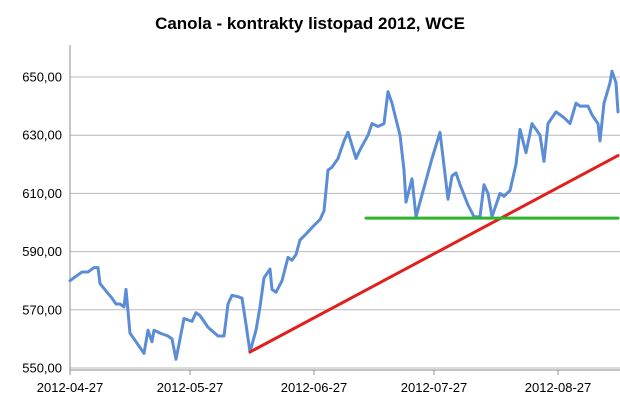 This screenshot has width=620, height=413. What do you see at coordinates (434, 387) in the screenshot?
I see `x-tick-label: 2012-07-27` at bounding box center [434, 387].